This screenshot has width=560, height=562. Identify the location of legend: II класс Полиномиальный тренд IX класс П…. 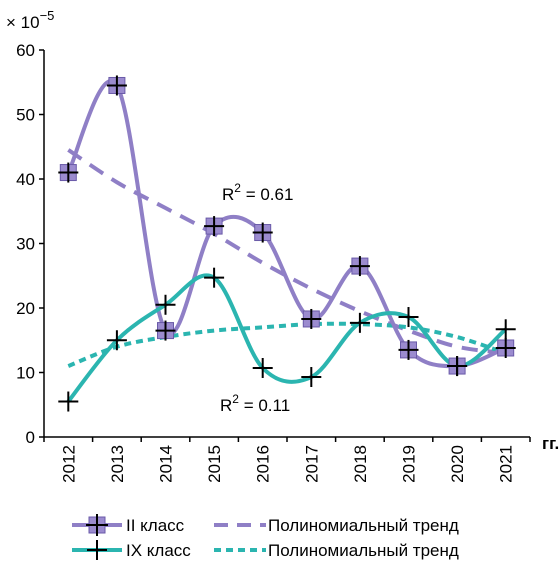
(265, 537).